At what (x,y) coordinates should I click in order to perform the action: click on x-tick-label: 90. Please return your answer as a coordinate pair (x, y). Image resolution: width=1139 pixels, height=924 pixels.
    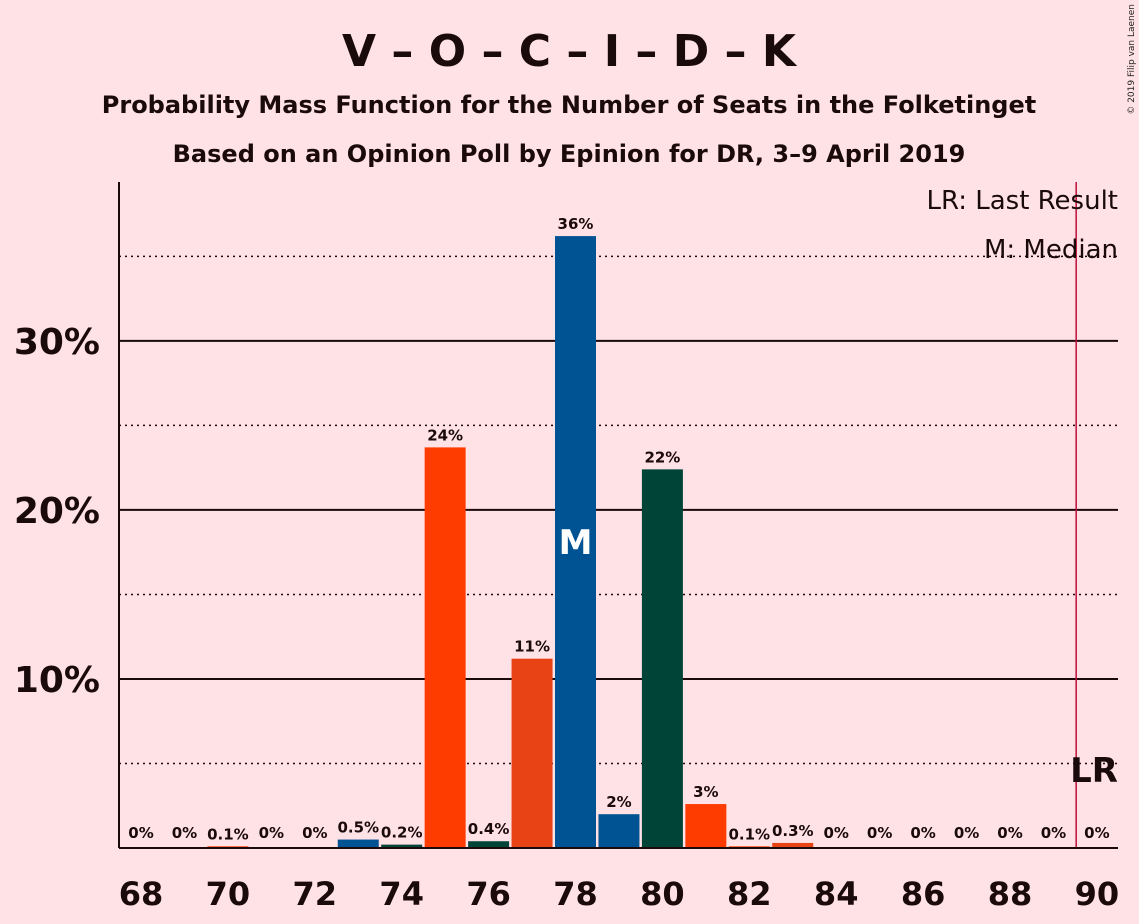
    Looking at the image, I should click on (1097, 894).